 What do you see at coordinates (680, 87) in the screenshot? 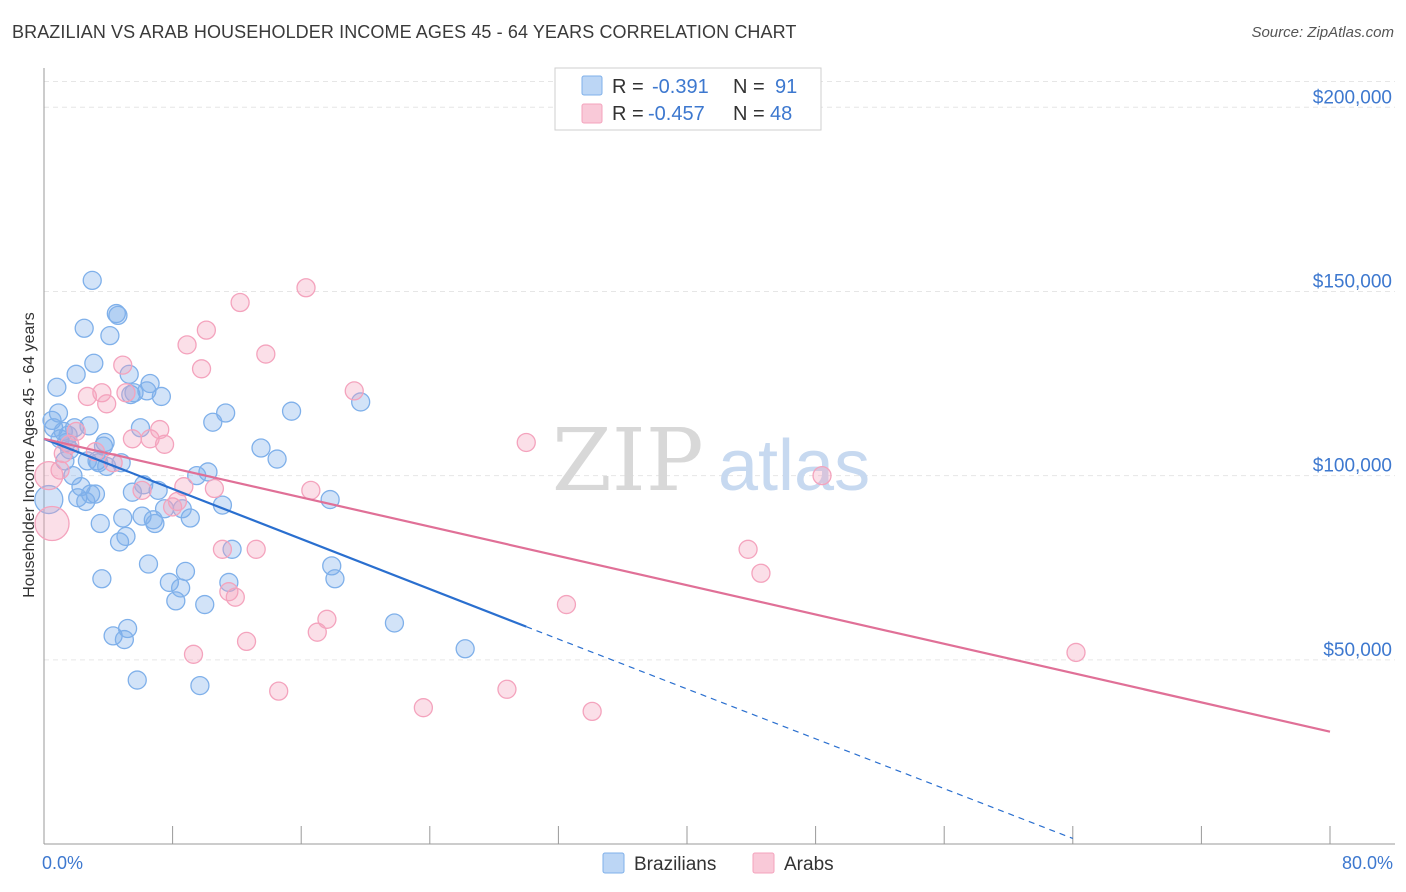
I see `legend-r-value-brazilians: -0.391` at bounding box center [680, 87].